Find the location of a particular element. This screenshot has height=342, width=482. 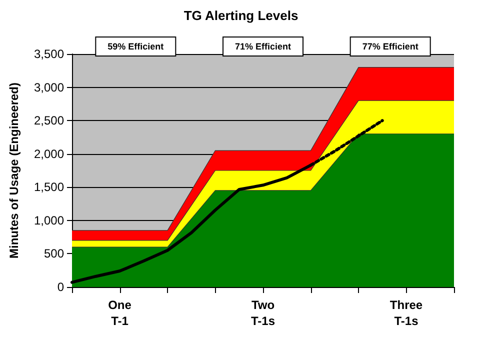

y-tick-label: 3,000 is located at coordinates (49, 87).